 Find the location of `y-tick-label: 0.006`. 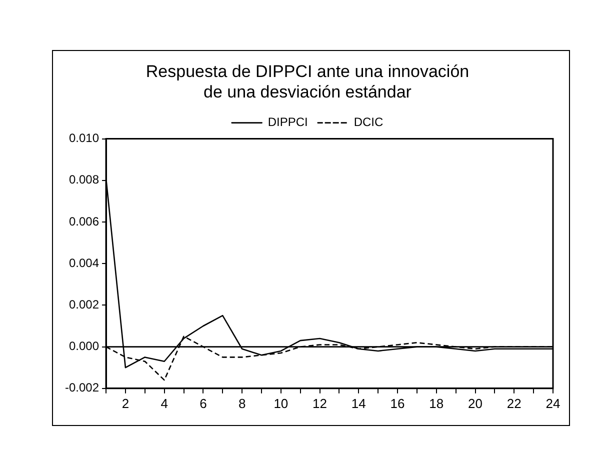

y-tick-label: 0.006 is located at coordinates (84, 221).